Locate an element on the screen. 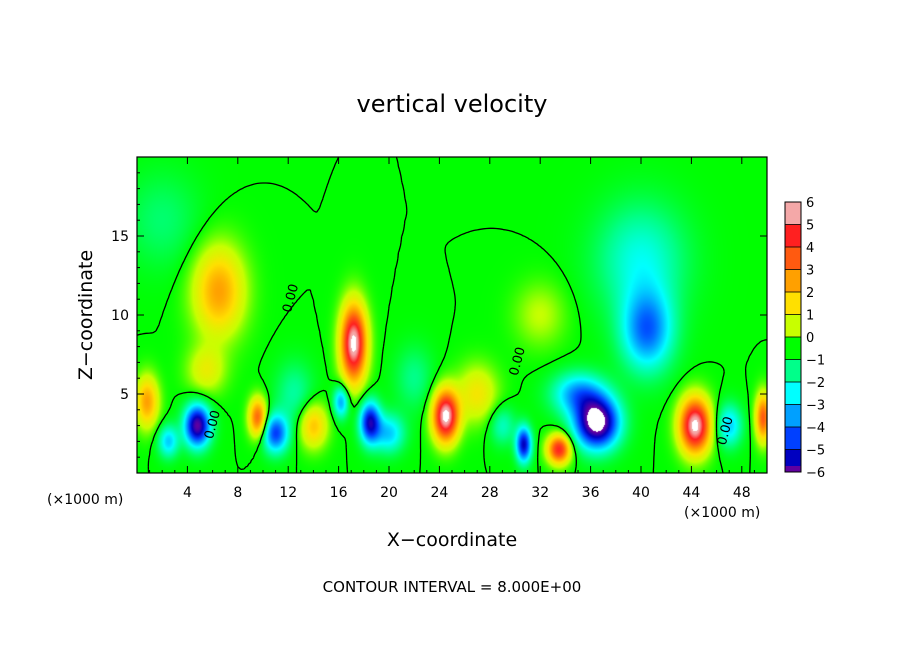 This screenshot has width=904, height=654. contour-labels: 0.00 0.00 0.00 0.00 is located at coordinates (469, 364).